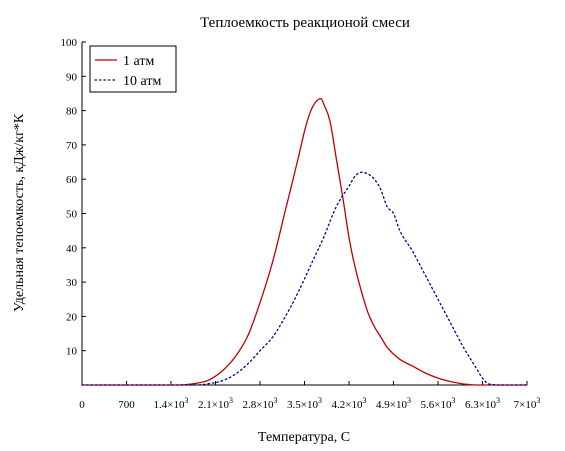 The width and height of the screenshot is (565, 451). I want to click on x-tick-label-base: 6.3×10, so click(480, 405).